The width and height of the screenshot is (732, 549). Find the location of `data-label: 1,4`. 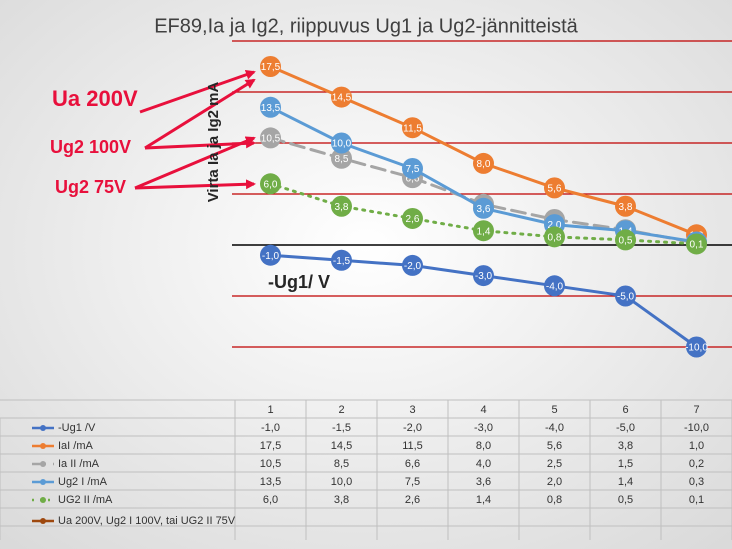

data-label: 1,4 is located at coordinates (484, 231).